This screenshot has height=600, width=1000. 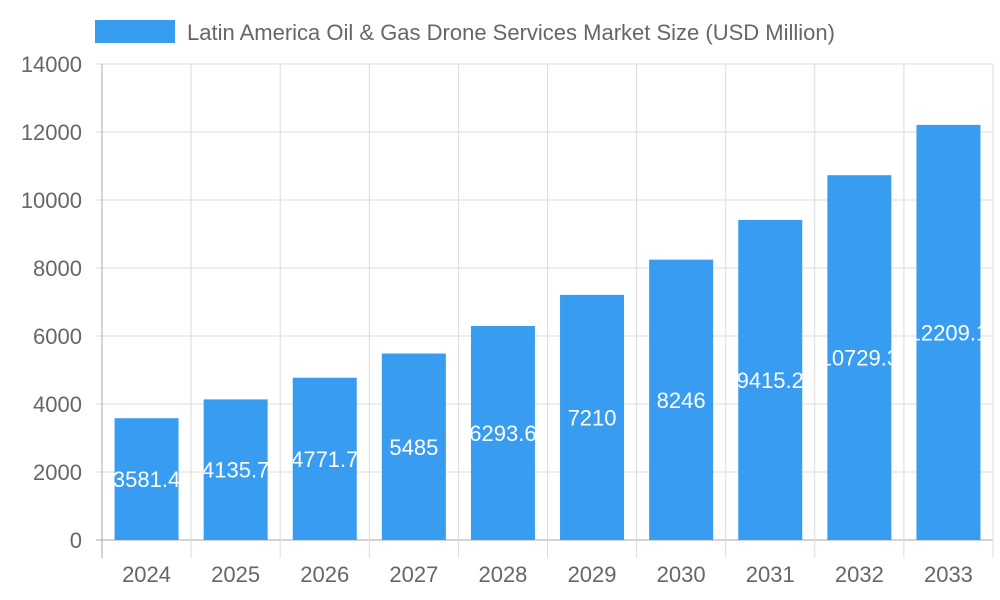 I want to click on x-tick-label: 2031, so click(x=770, y=574).